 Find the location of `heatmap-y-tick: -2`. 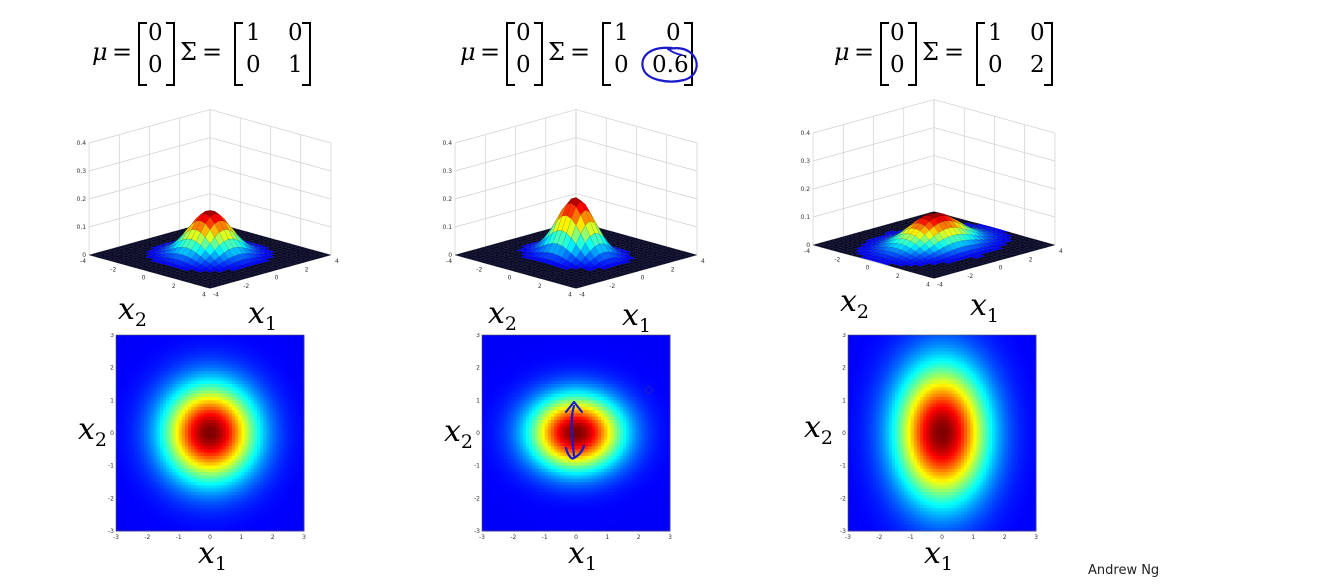

heatmap-y-tick: -2 is located at coordinates (111, 498).